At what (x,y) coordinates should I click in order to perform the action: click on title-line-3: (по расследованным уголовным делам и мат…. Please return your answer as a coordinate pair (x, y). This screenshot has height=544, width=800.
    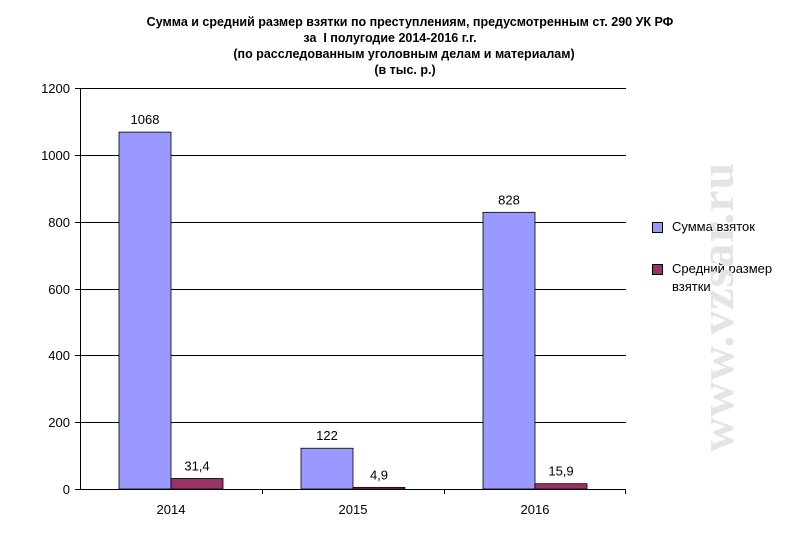
    Looking at the image, I should click on (404, 54).